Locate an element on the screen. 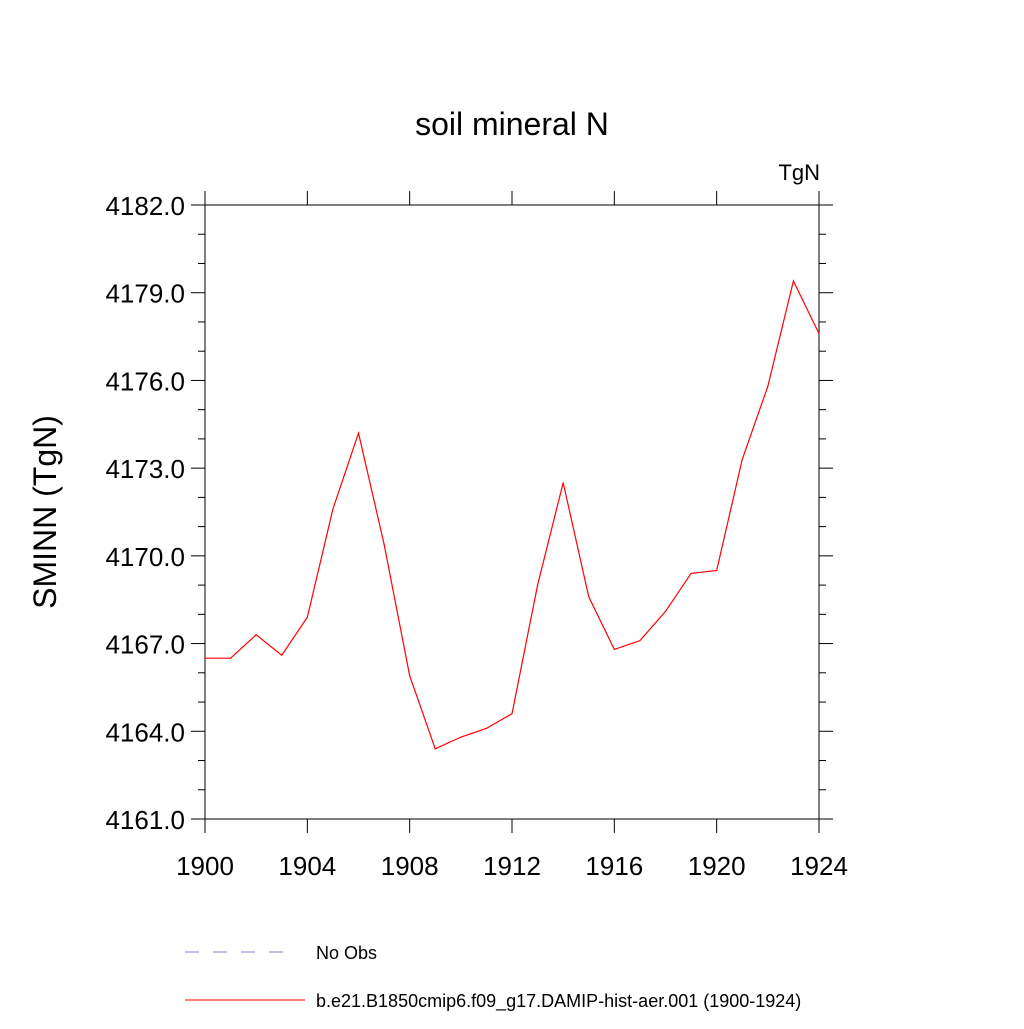 This screenshot has height=1029, width=1024. y-tick-label: 4164.0 is located at coordinates (145, 732).